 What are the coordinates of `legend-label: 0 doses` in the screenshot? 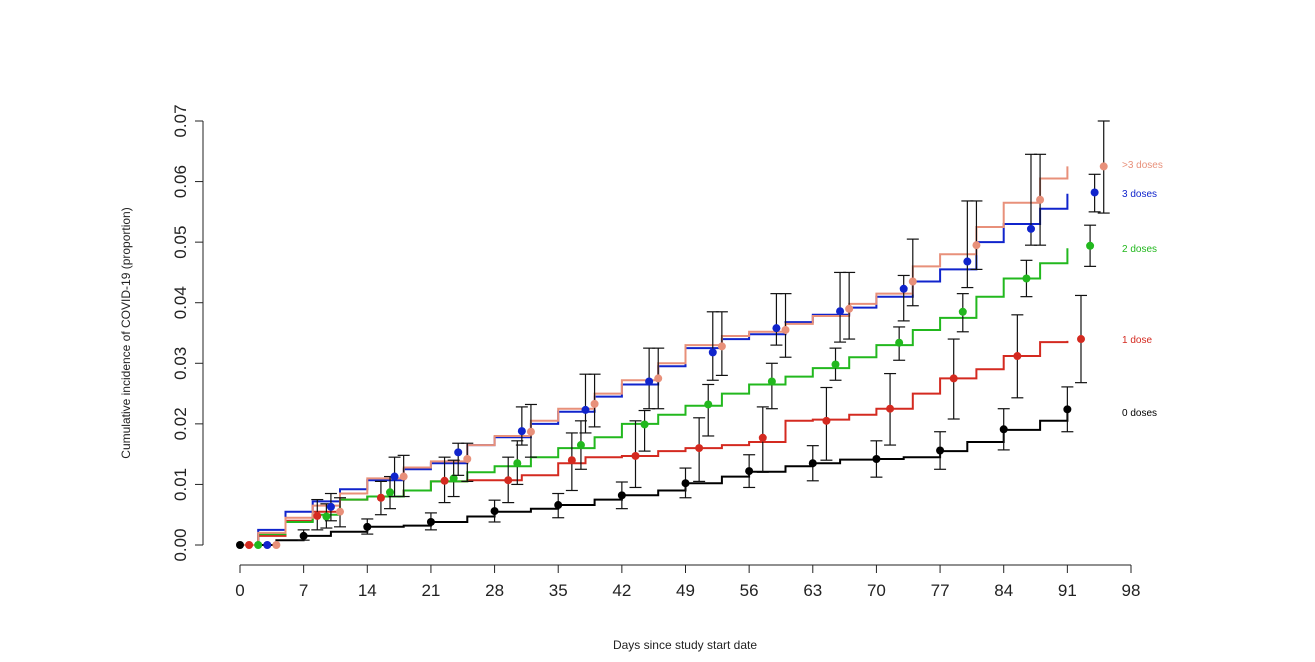 It's located at (1139, 413).